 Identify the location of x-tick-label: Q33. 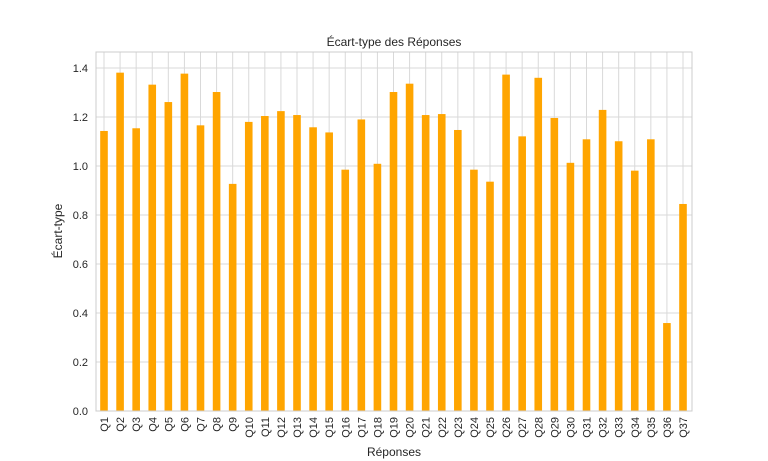
(620, 427).